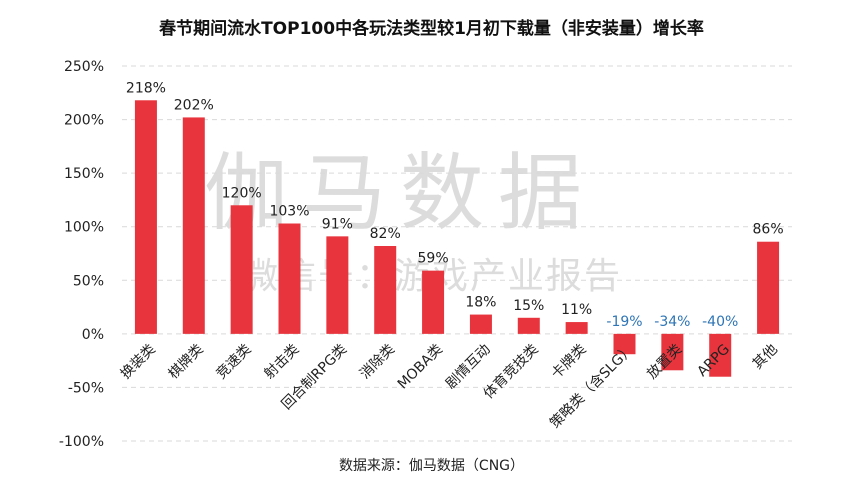  Describe the element at coordinates (433, 259) in the screenshot. I see `value-label: 59%` at that location.